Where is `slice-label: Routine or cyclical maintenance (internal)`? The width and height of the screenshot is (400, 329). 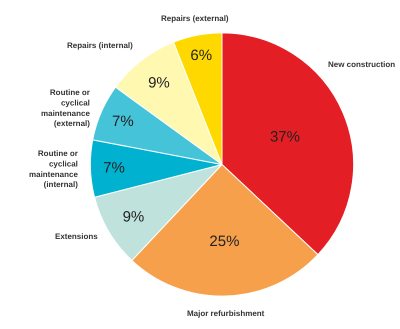 slice-label: Routine or cyclical maintenance (internal) is located at coordinates (53, 169).